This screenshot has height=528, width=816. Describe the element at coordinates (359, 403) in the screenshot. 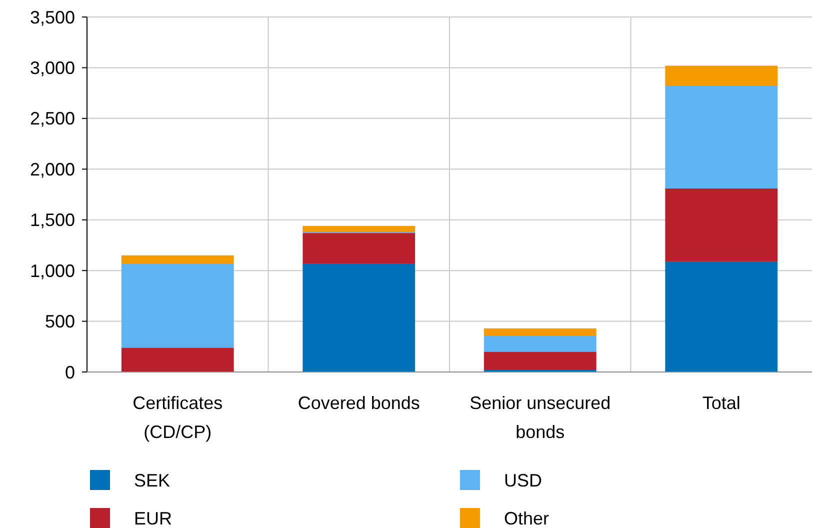

I see `x-tick-label: Covered bonds` at that location.